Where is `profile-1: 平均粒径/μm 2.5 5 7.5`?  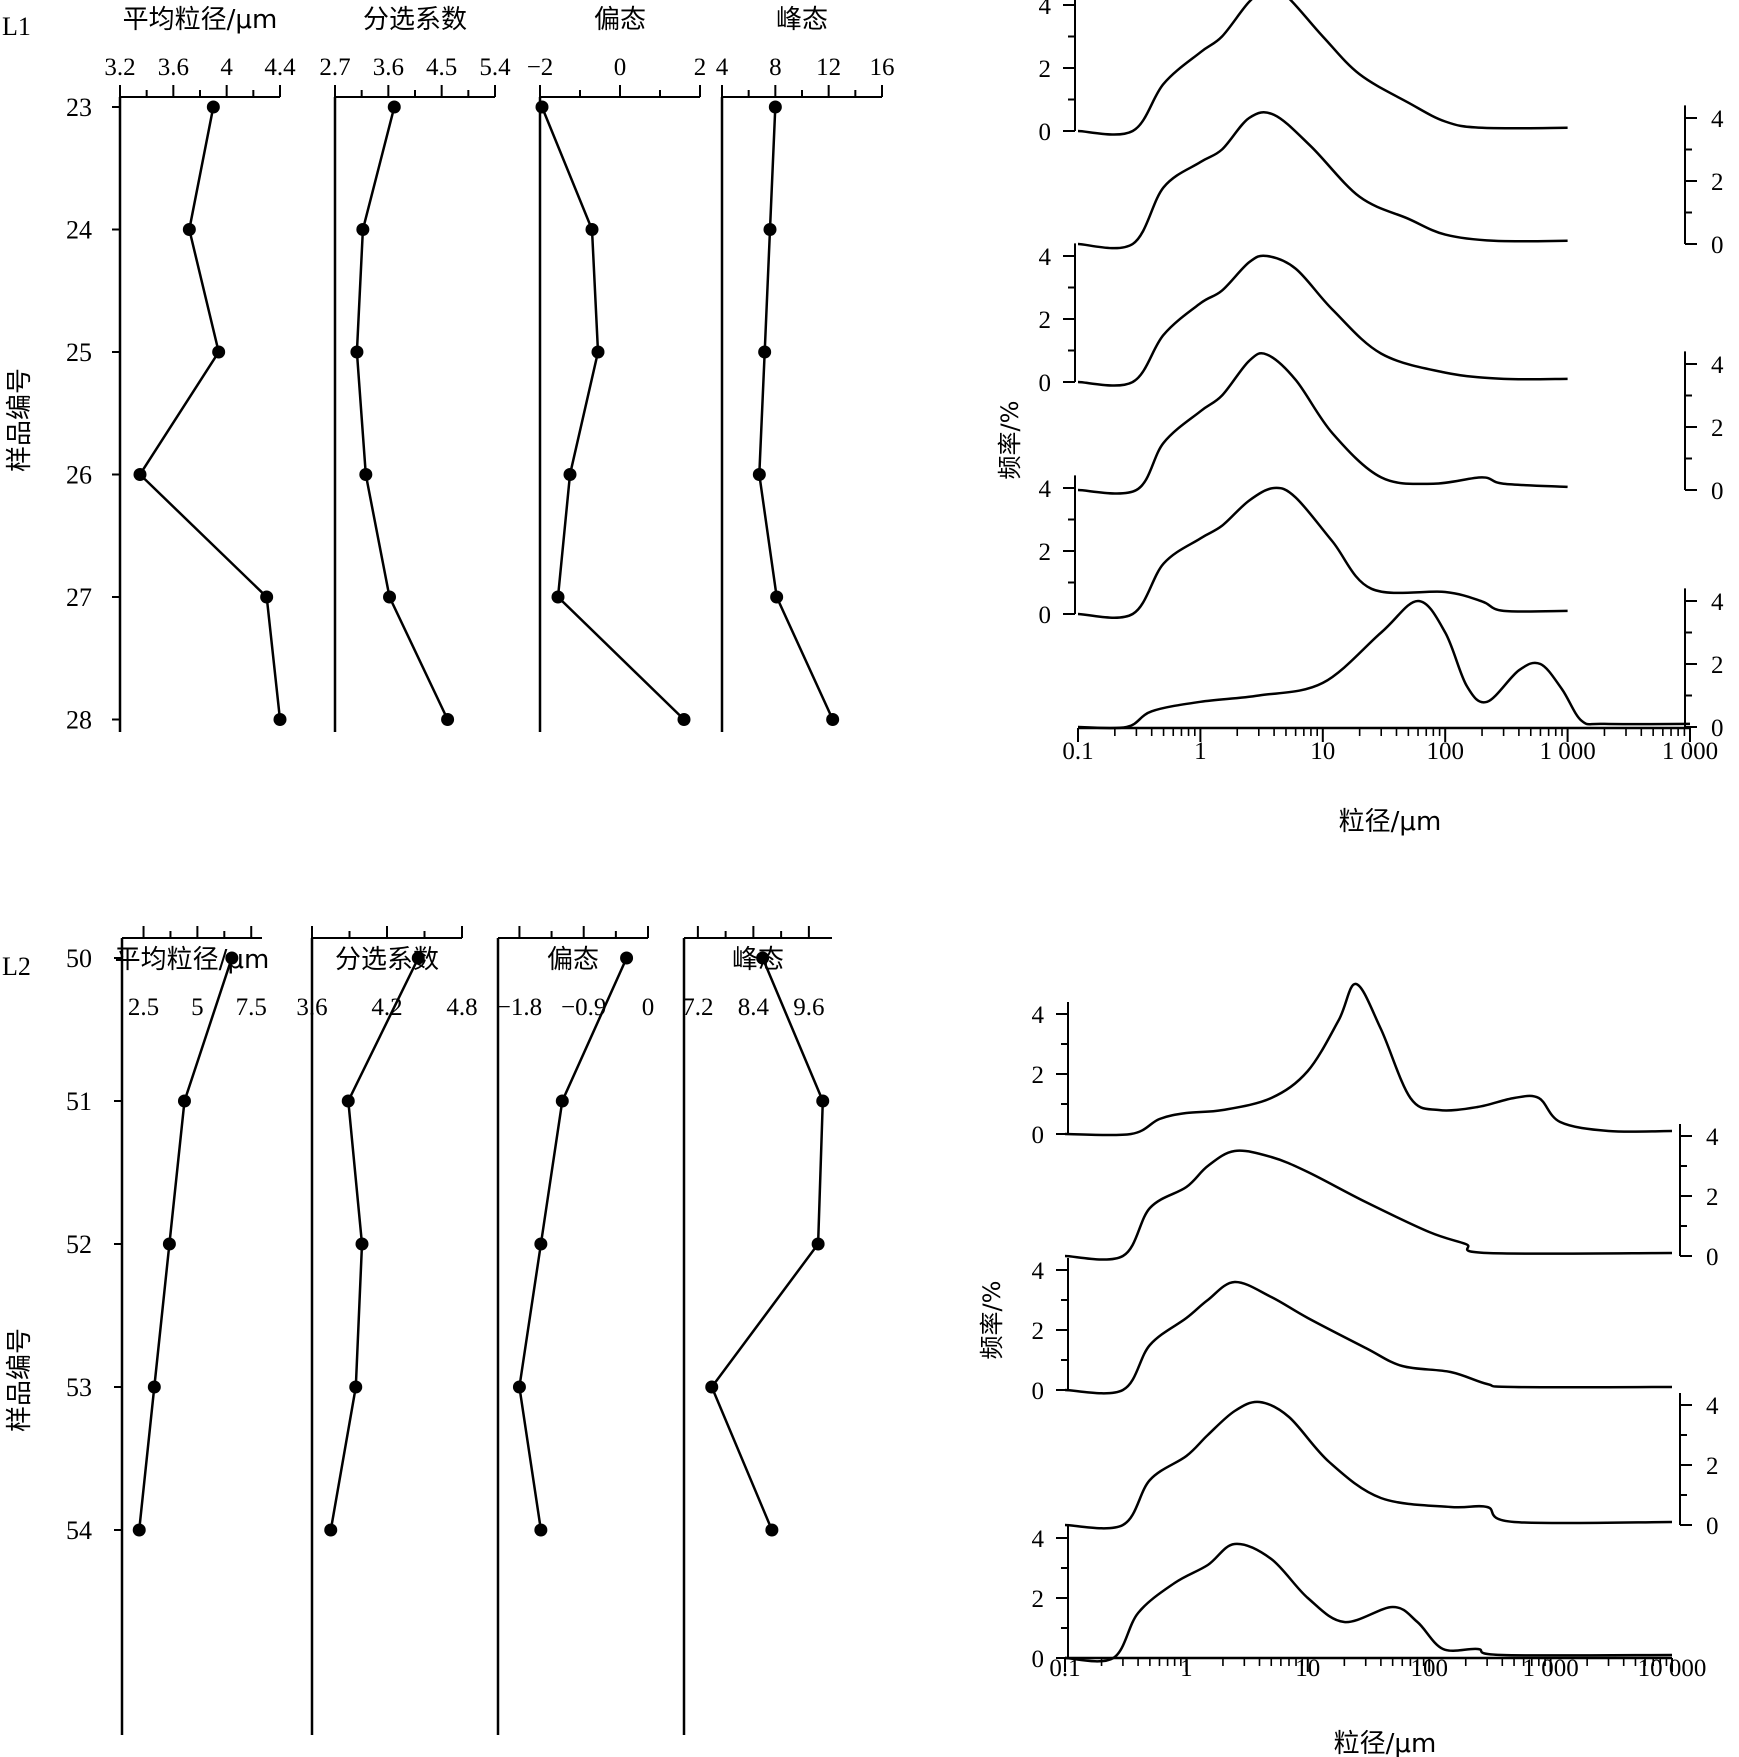 profile-1: 平均粒径/μm 2.5 5 7.5 is located at coordinates (192, 1330).